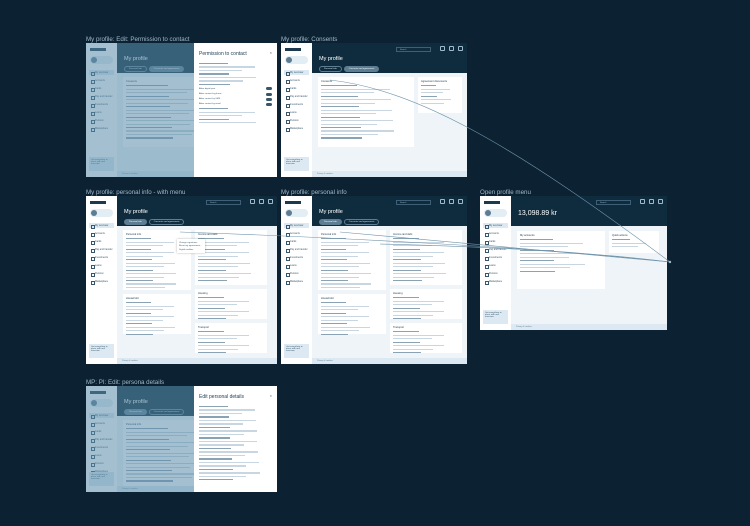  Describe the element at coordinates (505, 192) in the screenshot. I see `frame-title: Open profile menu` at that location.